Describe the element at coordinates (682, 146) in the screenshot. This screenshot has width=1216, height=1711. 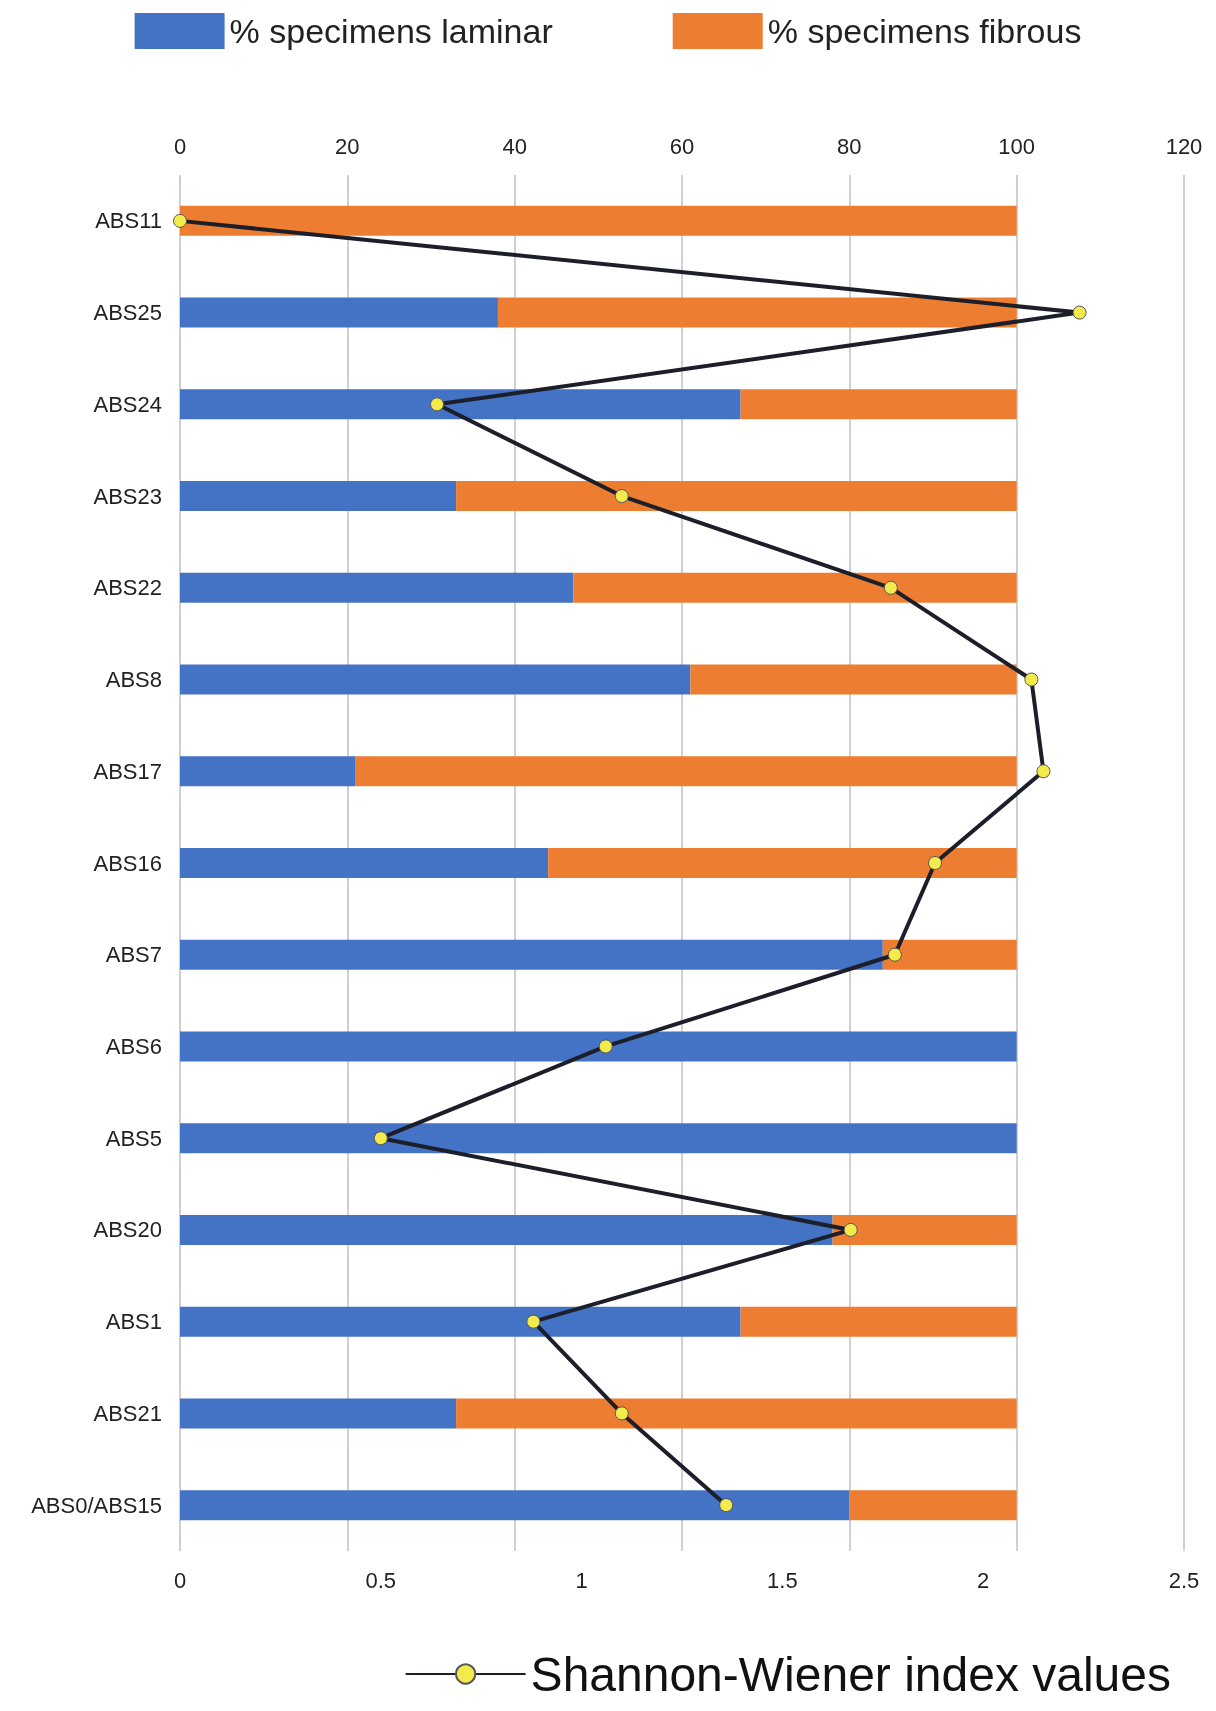
I see `x-tick-label: 60` at that location.